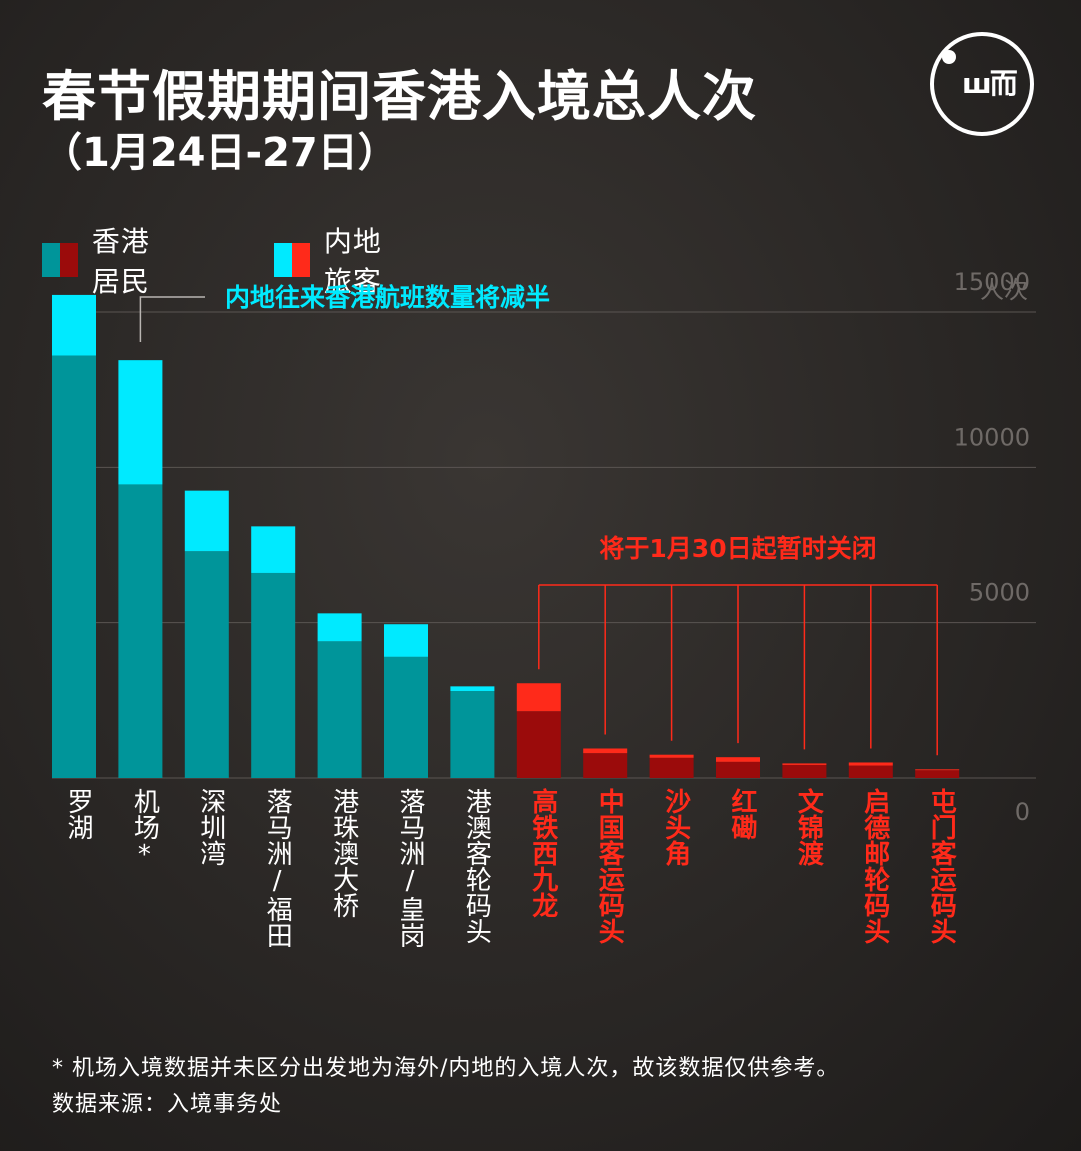 This screenshot has width=1081, height=1151. I want to click on legend-label-visitors: 内地旅客, so click(352, 261).